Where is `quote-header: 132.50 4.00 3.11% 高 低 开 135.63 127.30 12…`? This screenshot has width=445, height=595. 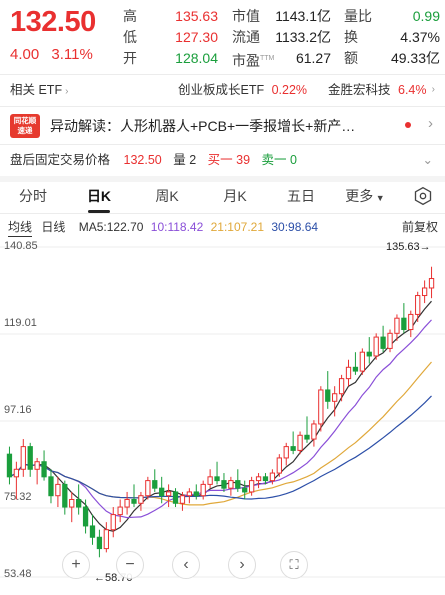 quote-header: 132.50 4.00 3.11% 高 低 开 135.63 127.30 12… is located at coordinates (222, 37).